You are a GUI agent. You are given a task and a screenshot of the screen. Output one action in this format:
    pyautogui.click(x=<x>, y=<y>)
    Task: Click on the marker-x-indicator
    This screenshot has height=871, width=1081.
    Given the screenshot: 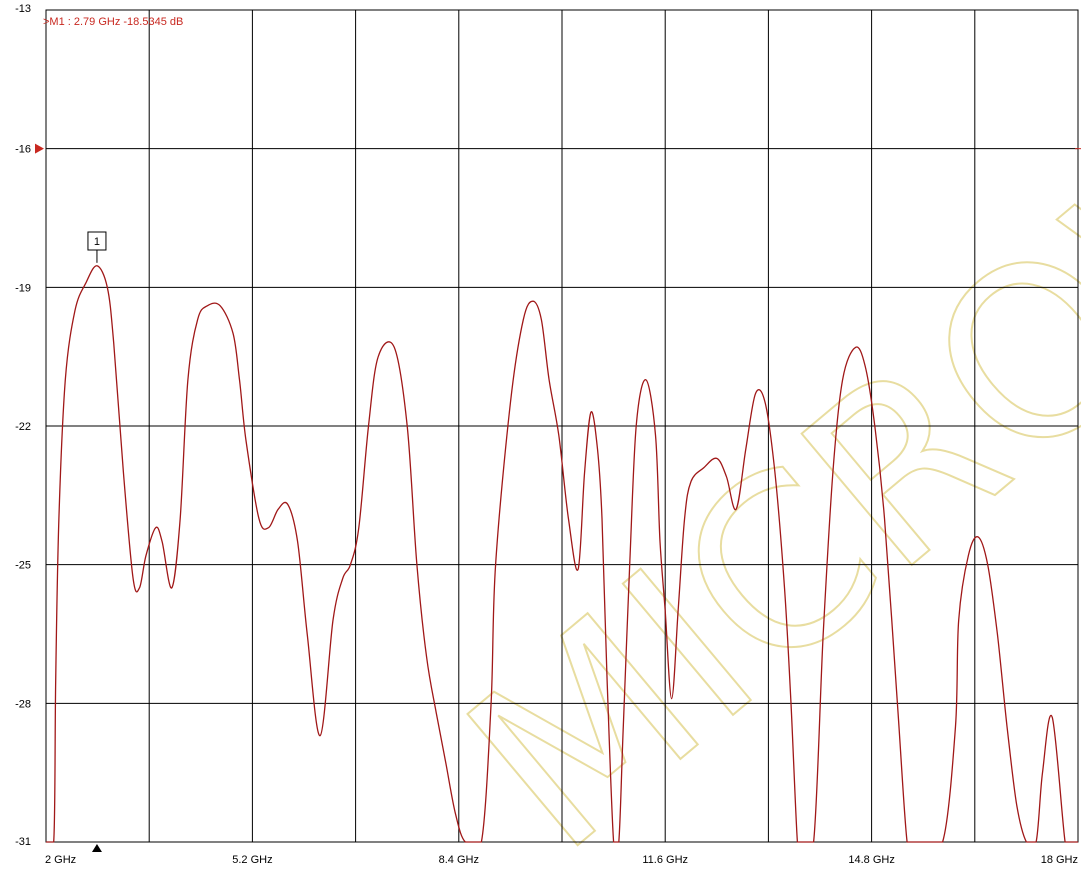 What is the action you would take?
    pyautogui.click(x=96, y=848)
    